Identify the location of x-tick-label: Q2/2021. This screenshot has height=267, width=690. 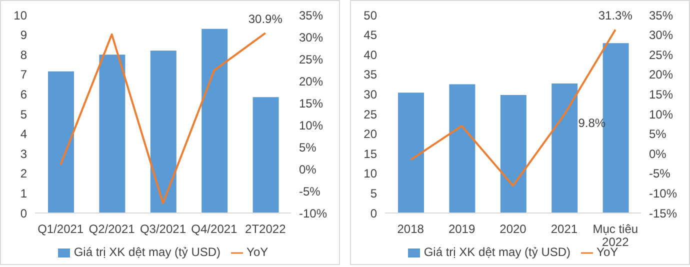
(112, 229).